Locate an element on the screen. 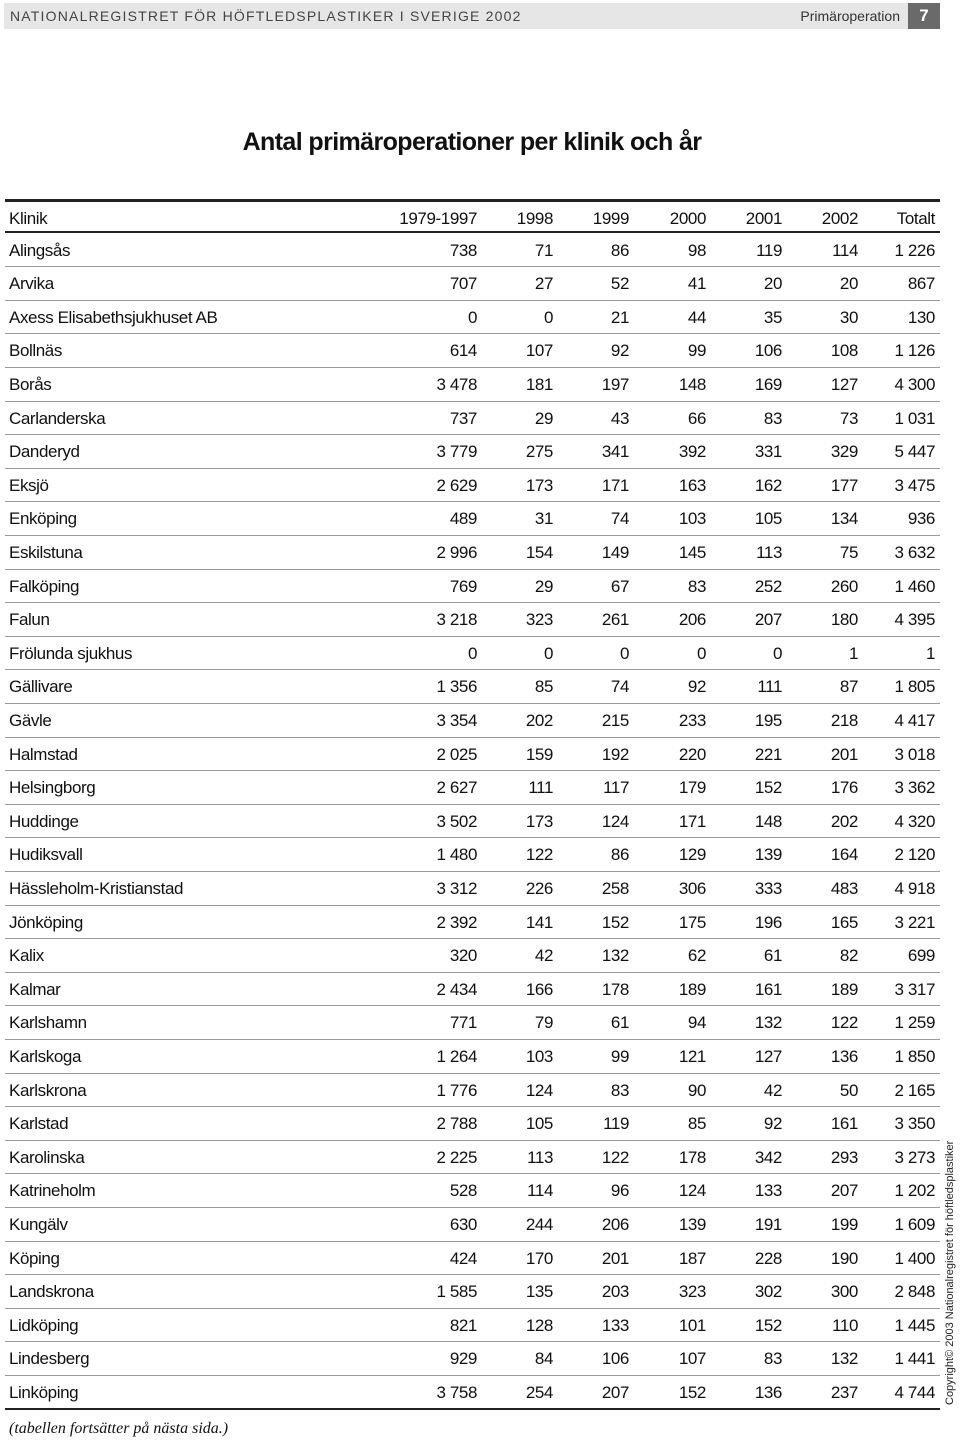  column-header: 1999 is located at coordinates (611, 218).